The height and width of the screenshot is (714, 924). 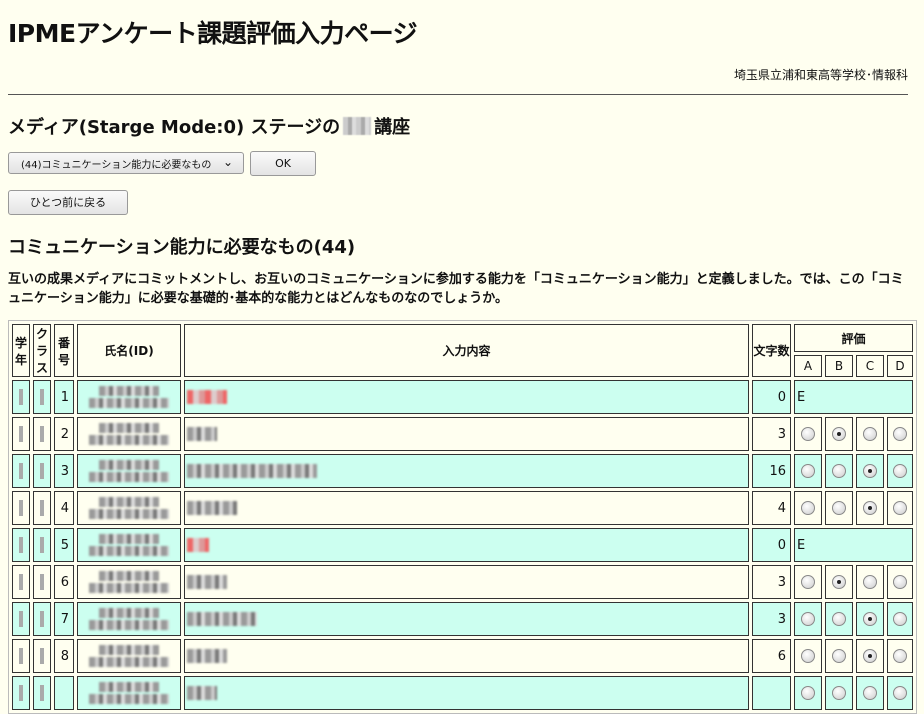 I want to click on divider, so click(x=458, y=94).